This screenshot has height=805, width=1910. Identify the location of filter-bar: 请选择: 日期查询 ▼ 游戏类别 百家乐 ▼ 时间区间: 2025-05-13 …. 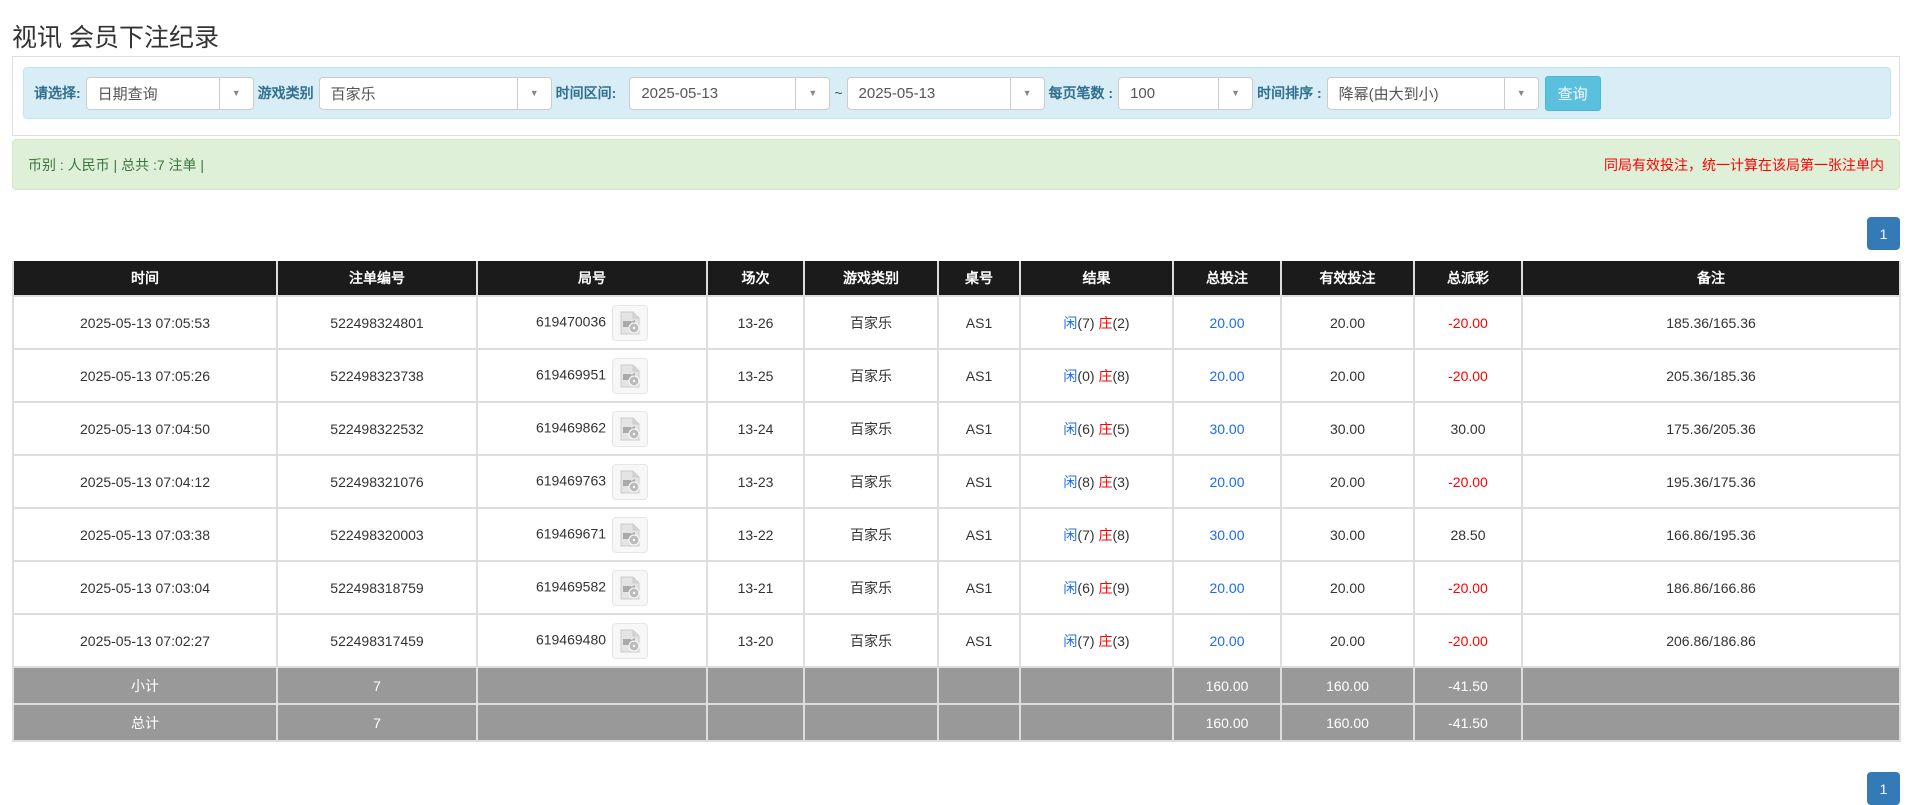
(957, 93).